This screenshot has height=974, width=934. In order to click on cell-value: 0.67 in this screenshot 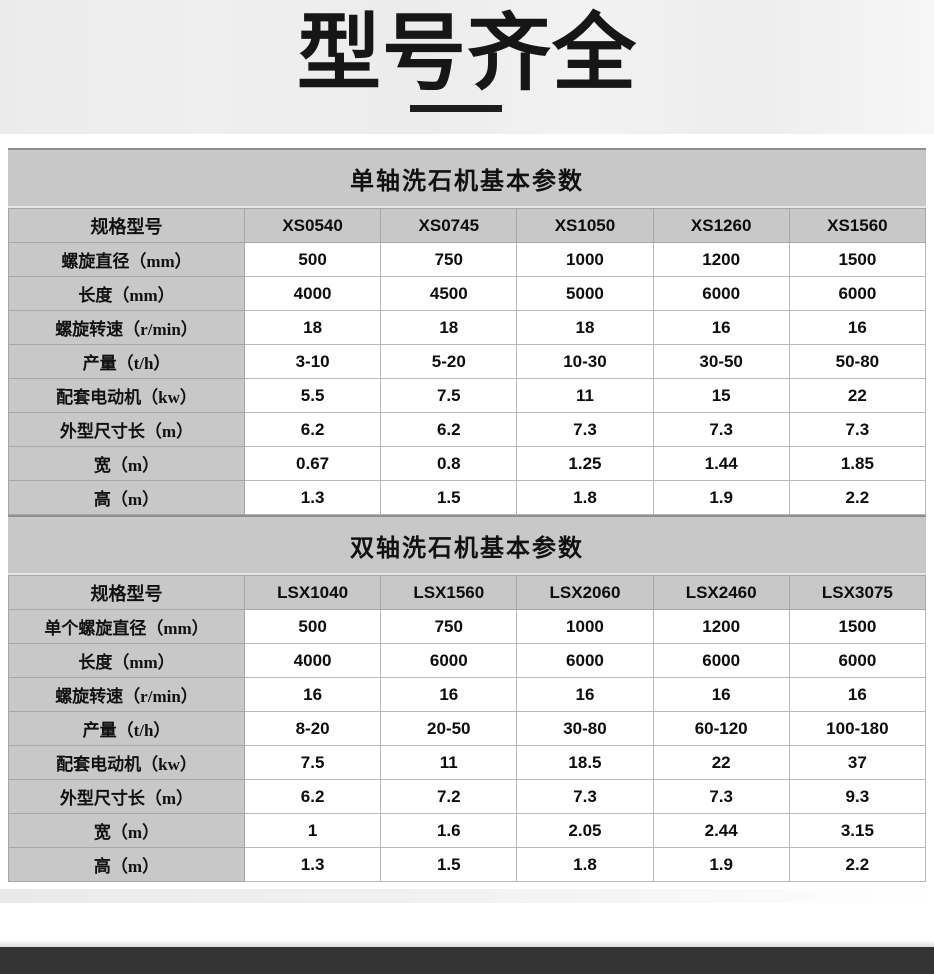, I will do `click(312, 463)`.